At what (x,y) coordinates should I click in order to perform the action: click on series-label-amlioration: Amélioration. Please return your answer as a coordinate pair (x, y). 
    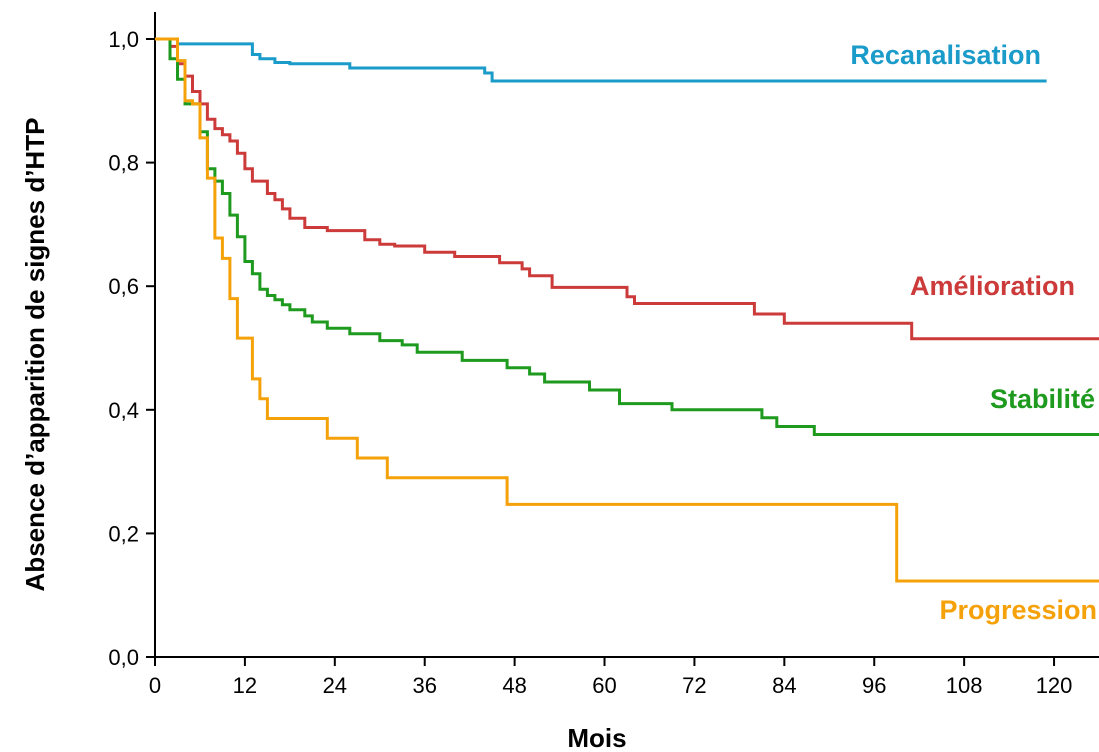
    Looking at the image, I should click on (992, 286).